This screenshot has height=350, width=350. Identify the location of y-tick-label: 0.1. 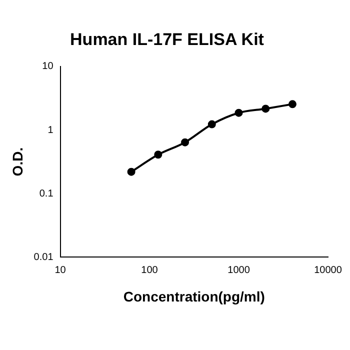
(46, 194).